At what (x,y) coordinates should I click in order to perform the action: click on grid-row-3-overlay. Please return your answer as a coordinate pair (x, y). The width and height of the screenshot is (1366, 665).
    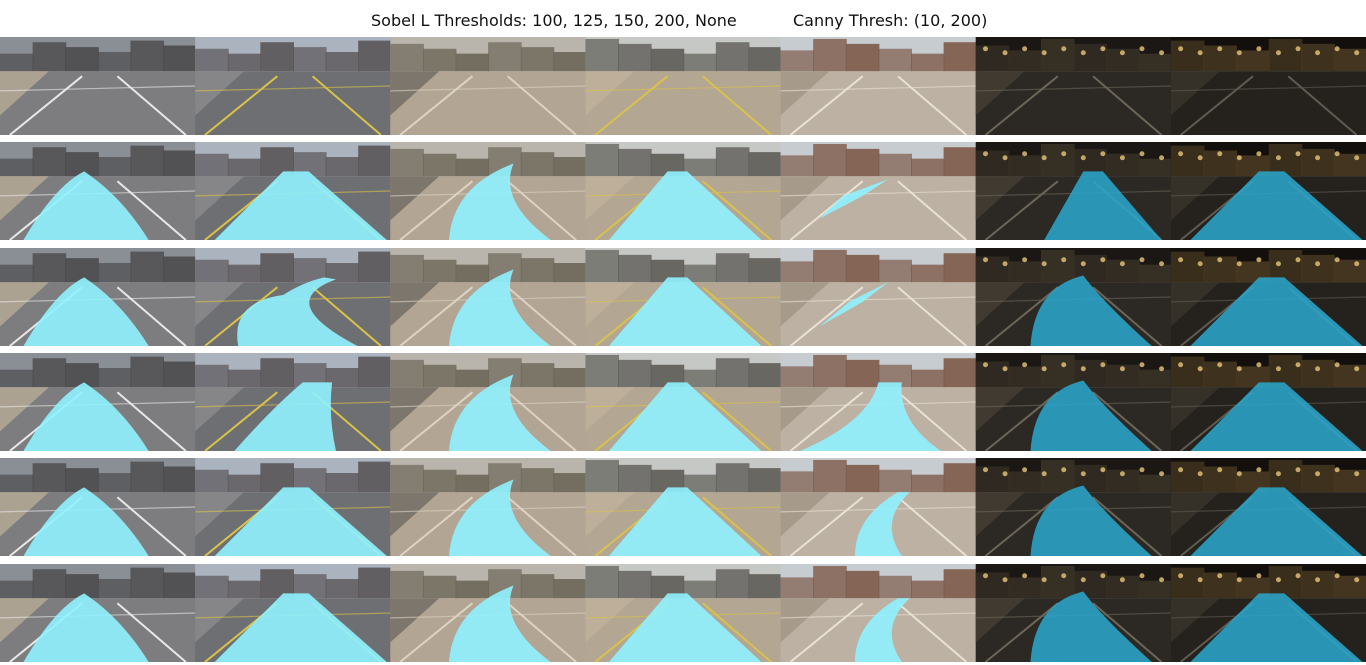
    Looking at the image, I should click on (683, 297).